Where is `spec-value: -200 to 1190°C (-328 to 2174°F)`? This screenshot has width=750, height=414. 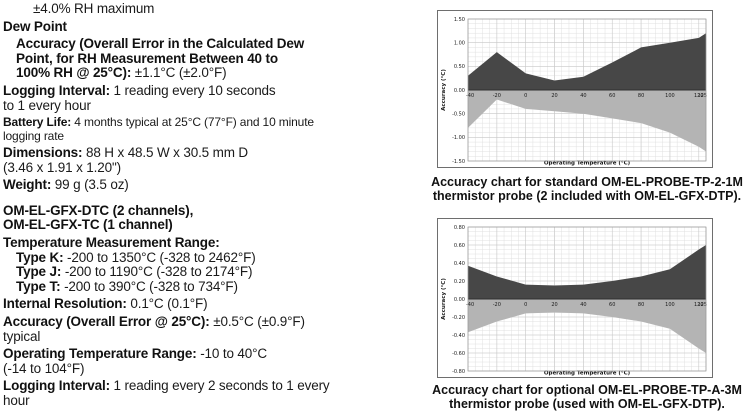
spec-value: -200 to 1190°C (-328 to 2174°F) is located at coordinates (157, 272).